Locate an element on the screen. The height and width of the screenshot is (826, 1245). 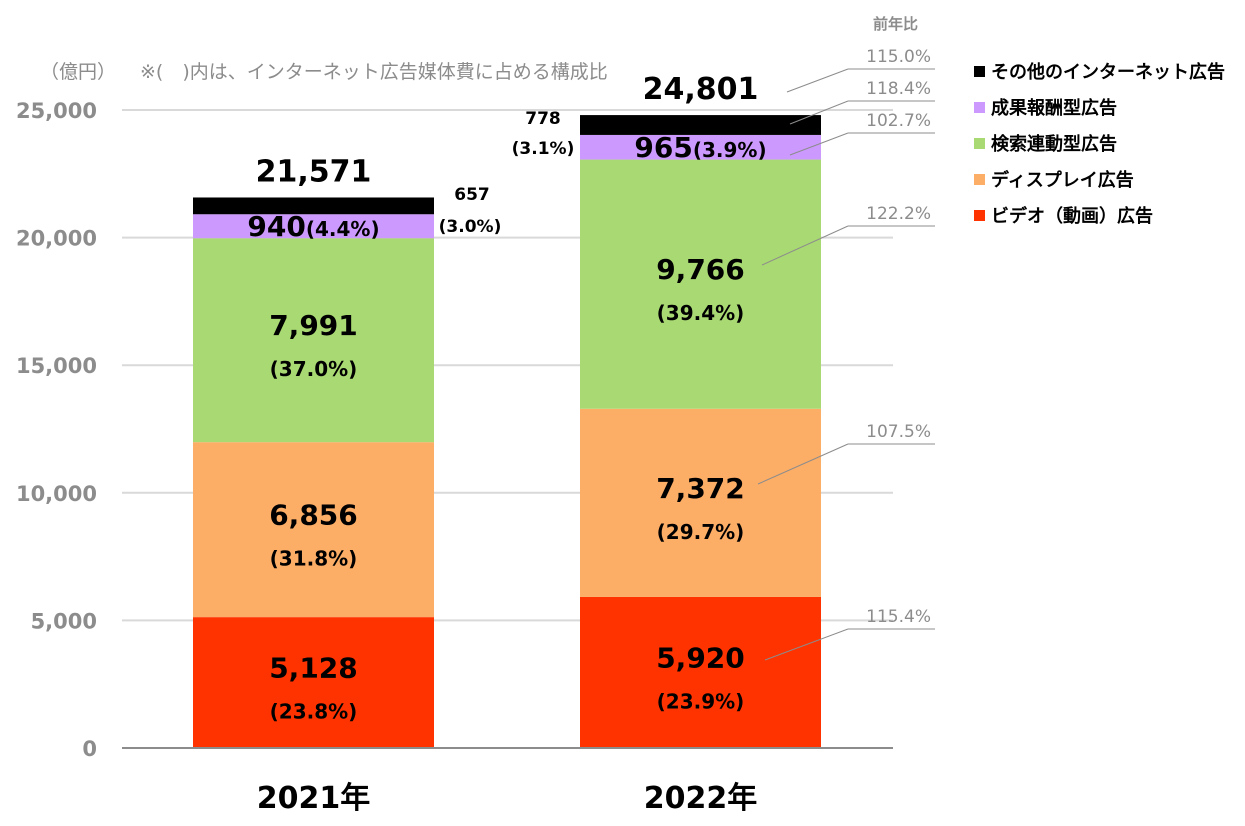
segment-share: (4.4%) is located at coordinates (343, 229).